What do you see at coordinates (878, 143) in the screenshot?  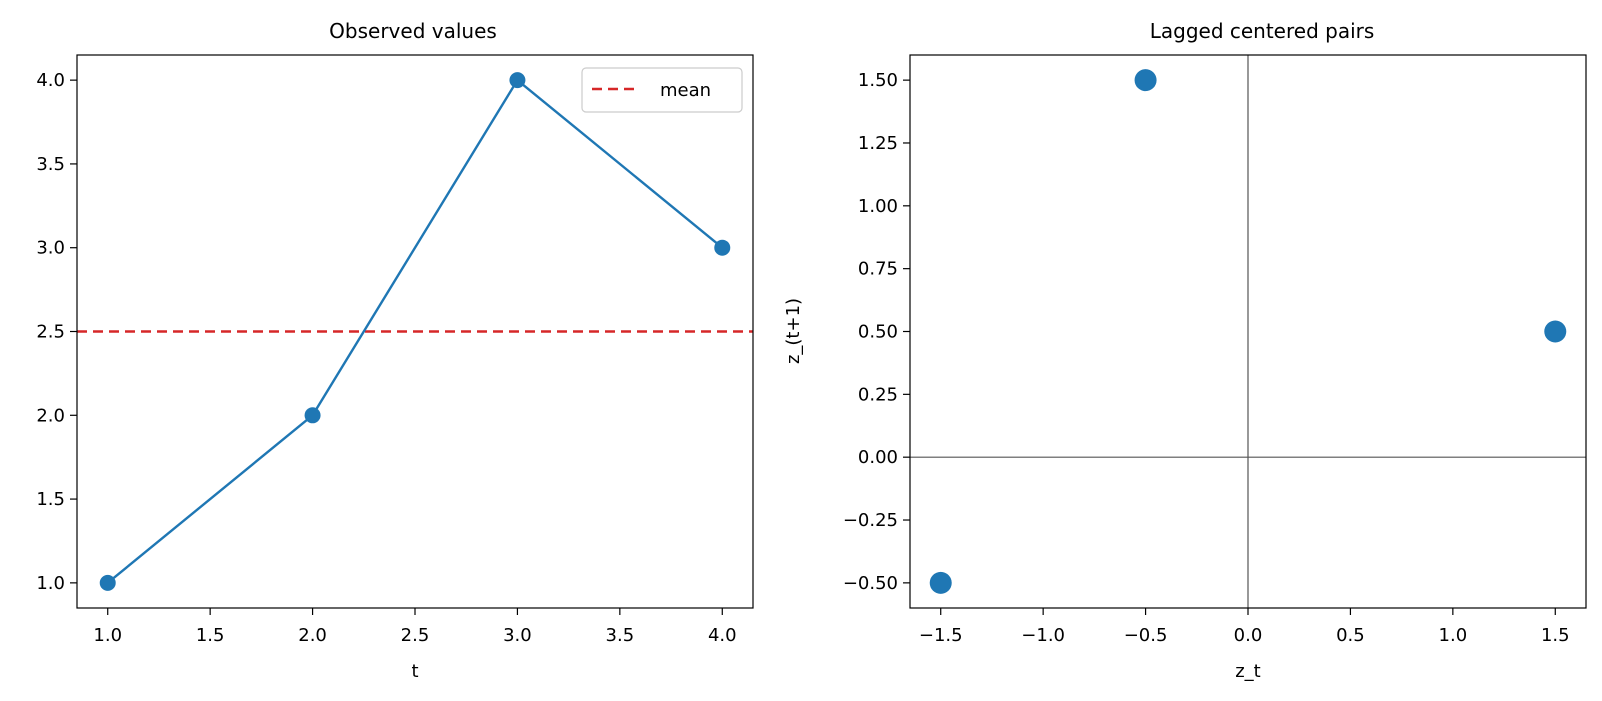 I see `y-tick-label: 1.25` at bounding box center [878, 143].